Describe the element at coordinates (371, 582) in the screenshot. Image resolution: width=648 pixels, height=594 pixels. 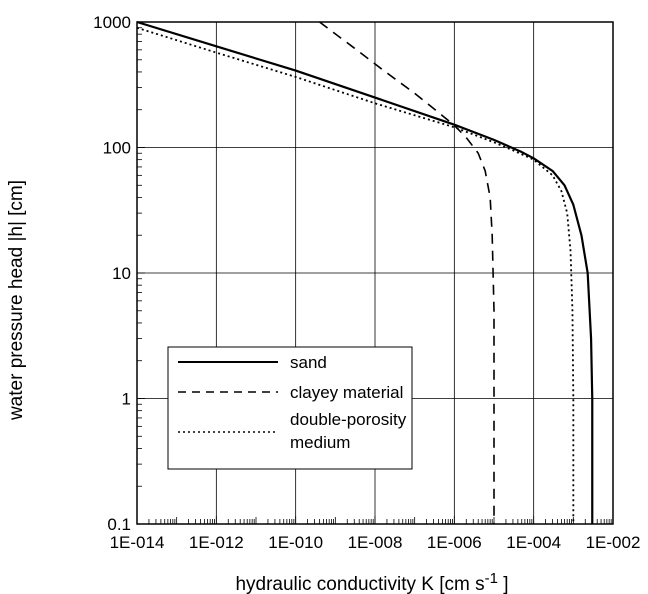
I see `x-axis-label: hydraulic conductivity K [cm s-1 ]` at that location.